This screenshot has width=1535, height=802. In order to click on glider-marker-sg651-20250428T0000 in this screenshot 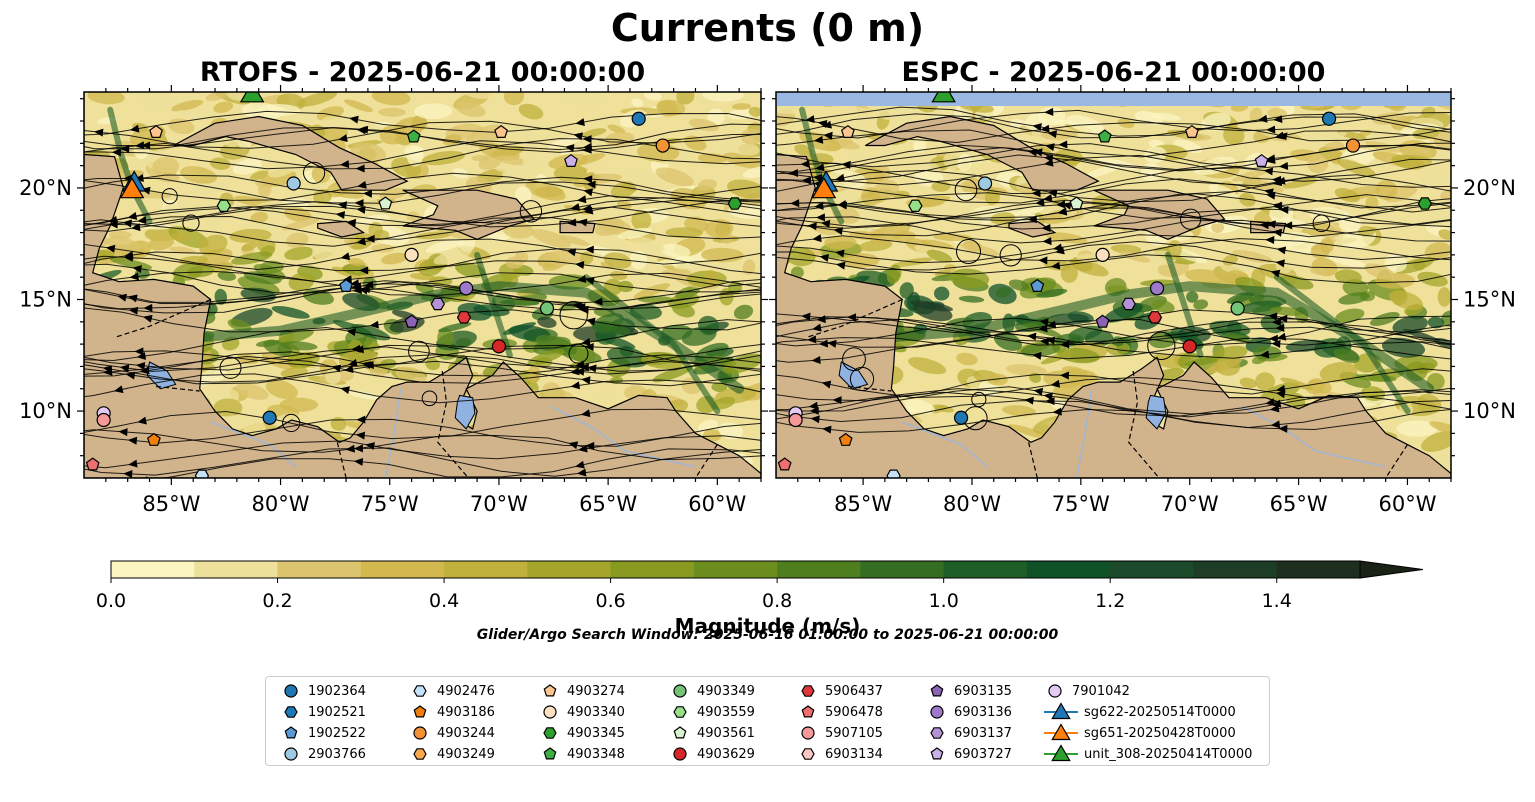, I will do `click(132, 187)`.